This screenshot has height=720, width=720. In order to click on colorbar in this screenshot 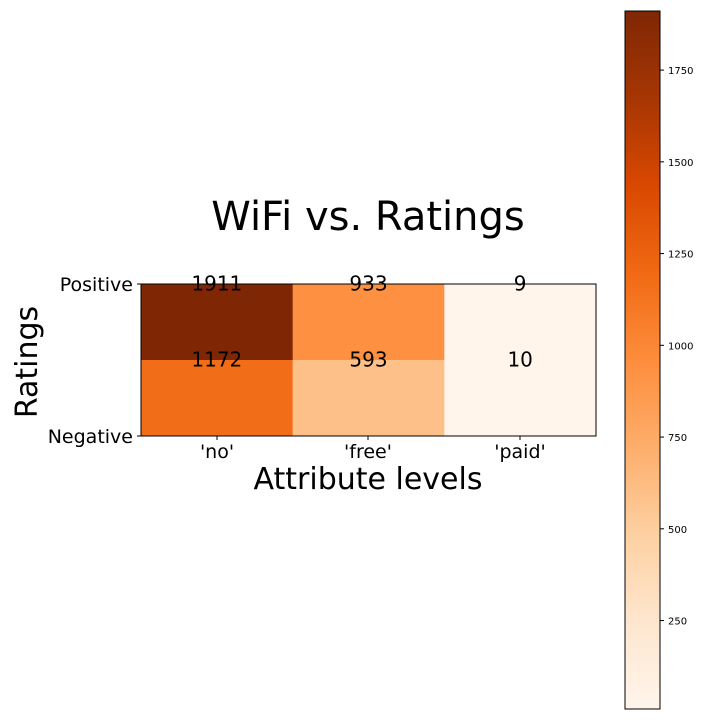, I will do `click(642, 360)`.